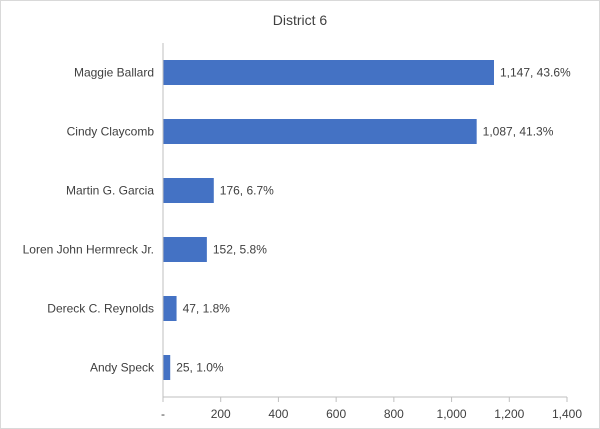 This screenshot has width=600, height=429. Describe the element at coordinates (247, 191) in the screenshot. I see `data-label: 176, 6.7%` at that location.